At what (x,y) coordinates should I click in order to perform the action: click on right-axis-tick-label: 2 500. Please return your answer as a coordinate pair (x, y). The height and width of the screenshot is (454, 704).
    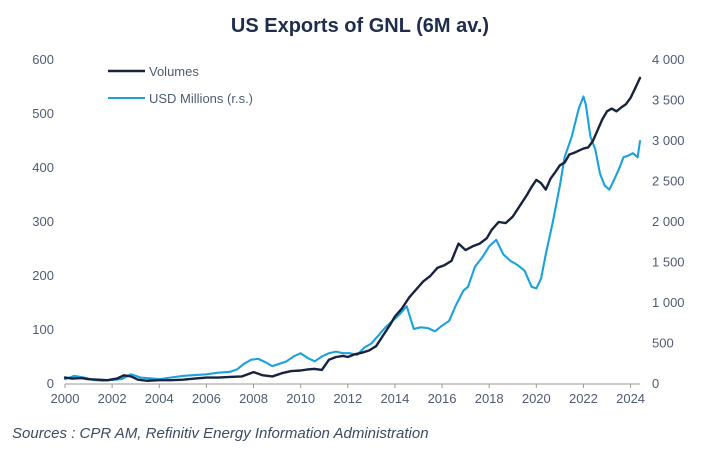
    Looking at the image, I should click on (668, 181).